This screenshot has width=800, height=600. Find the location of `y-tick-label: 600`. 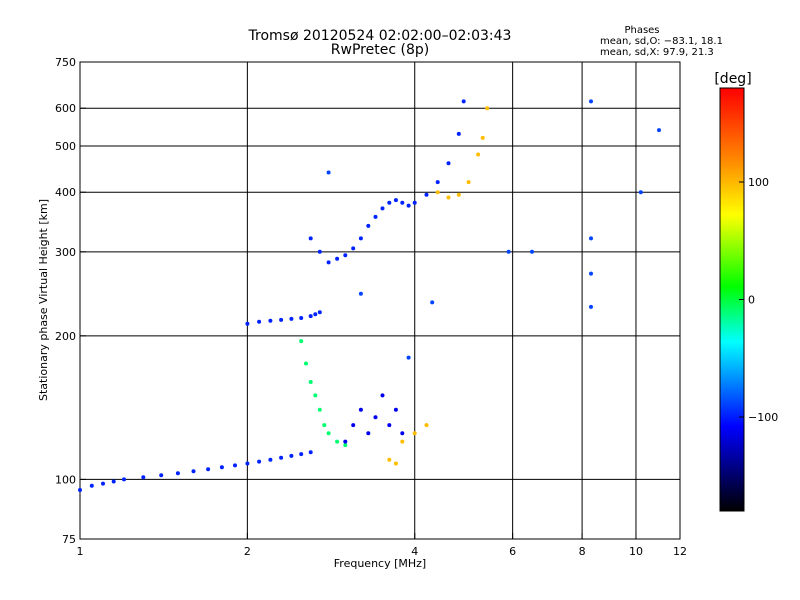

y-tick-label: 600 is located at coordinates (65, 108).